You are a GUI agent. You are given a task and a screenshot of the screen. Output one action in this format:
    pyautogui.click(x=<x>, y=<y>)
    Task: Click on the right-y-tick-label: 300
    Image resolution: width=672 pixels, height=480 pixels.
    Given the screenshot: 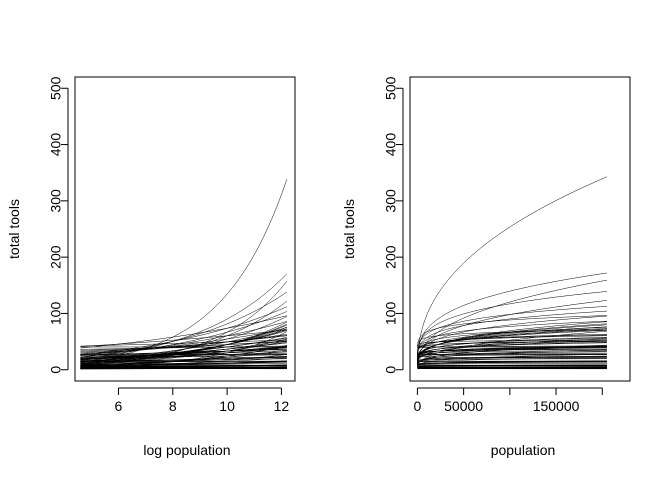 What is the action you would take?
    pyautogui.click(x=391, y=201)
    